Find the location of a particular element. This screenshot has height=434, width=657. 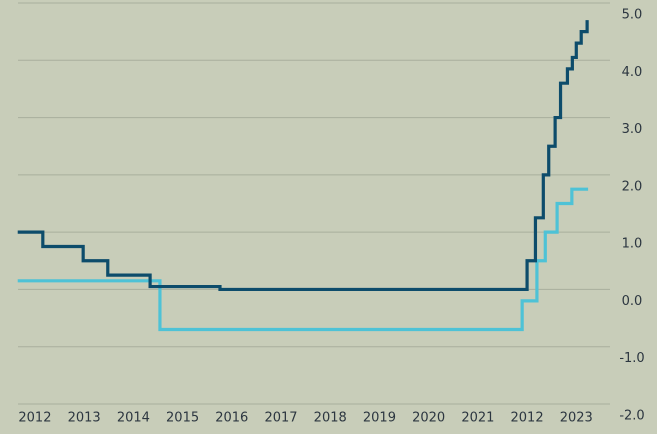

x-tick-label: 2019 is located at coordinates (379, 418).